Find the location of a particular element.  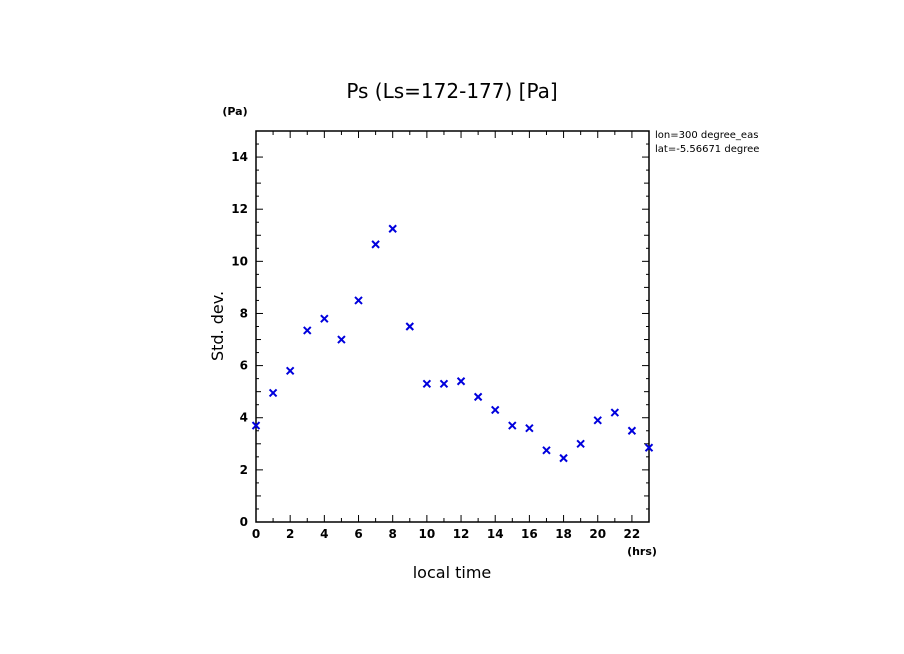

x-tick-label: 4 is located at coordinates (324, 534).